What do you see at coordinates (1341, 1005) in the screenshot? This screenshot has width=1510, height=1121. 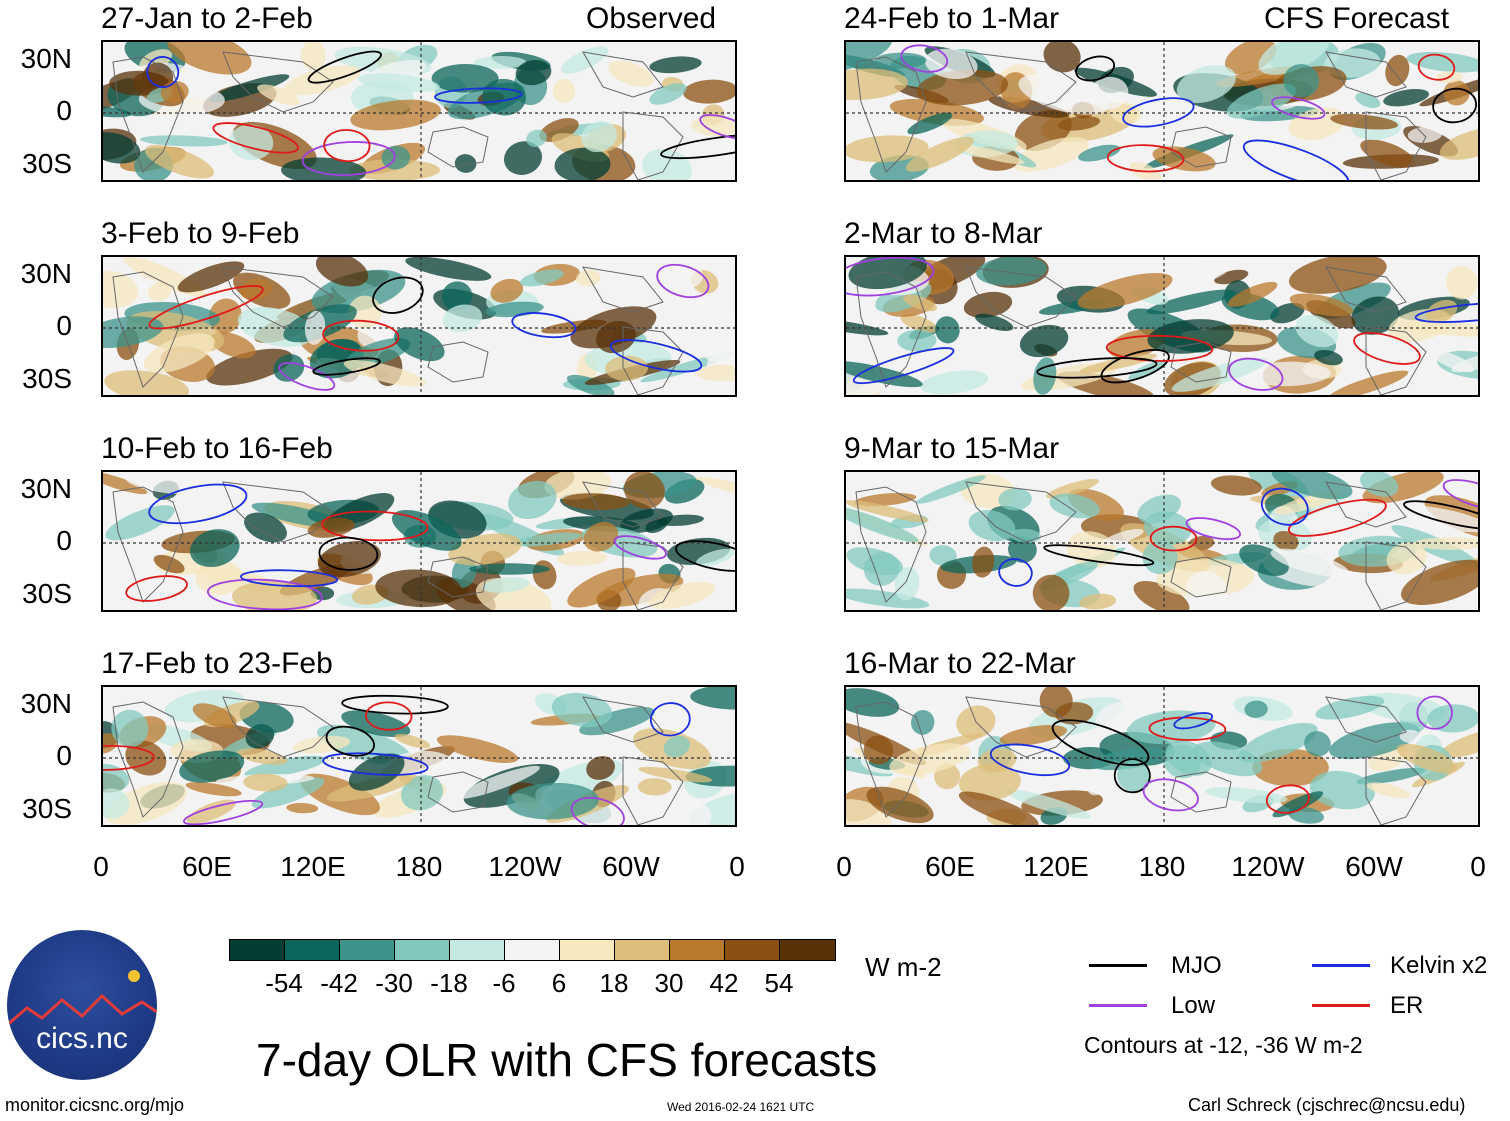 I see `legend-swatch-er` at bounding box center [1341, 1005].